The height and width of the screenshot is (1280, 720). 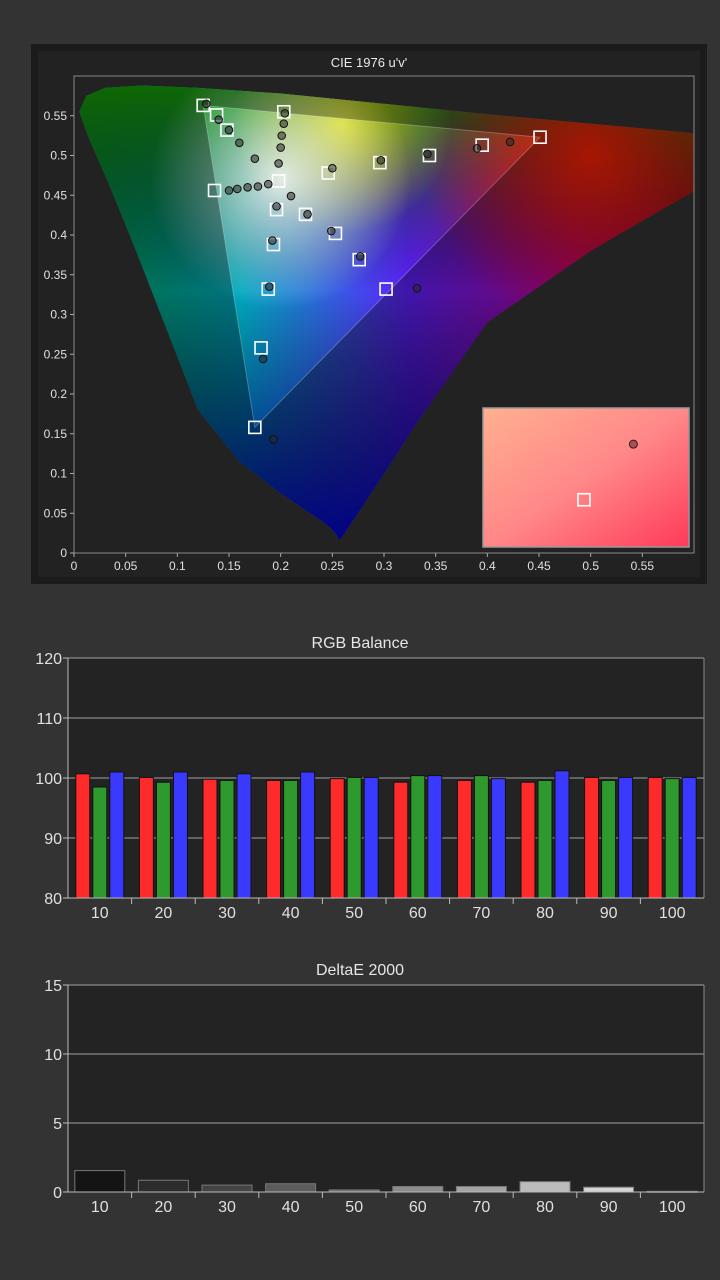 I want to click on cie-y-tick-label: 0.5, so click(x=58, y=156).